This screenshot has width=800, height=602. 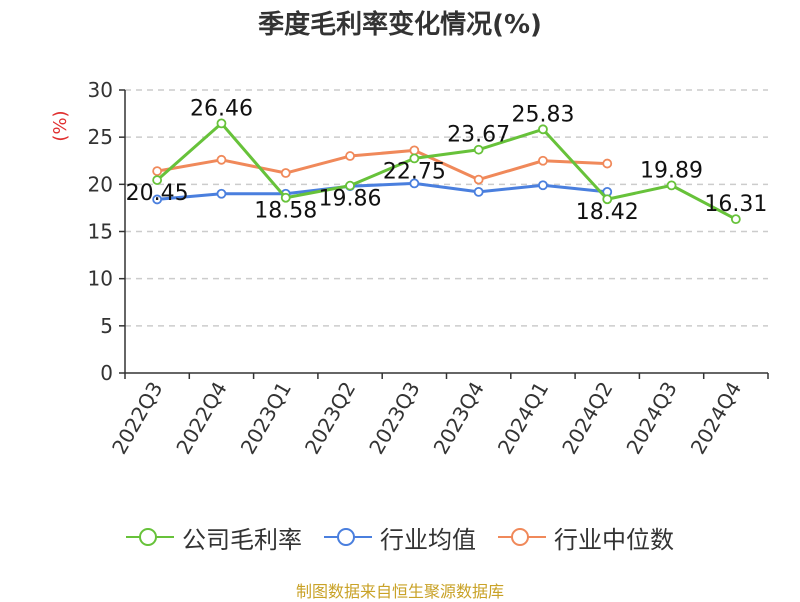 What do you see at coordinates (100, 137) in the screenshot?
I see `y-tick-label: 25` at bounding box center [100, 137].